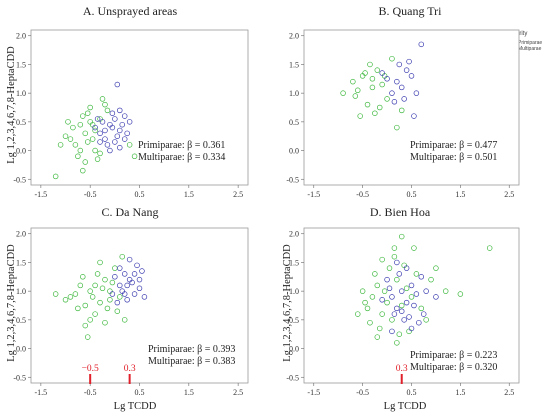  What do you see at coordinates (519, 34) in the screenshot?
I see `legend-title: Parity` at bounding box center [519, 34].